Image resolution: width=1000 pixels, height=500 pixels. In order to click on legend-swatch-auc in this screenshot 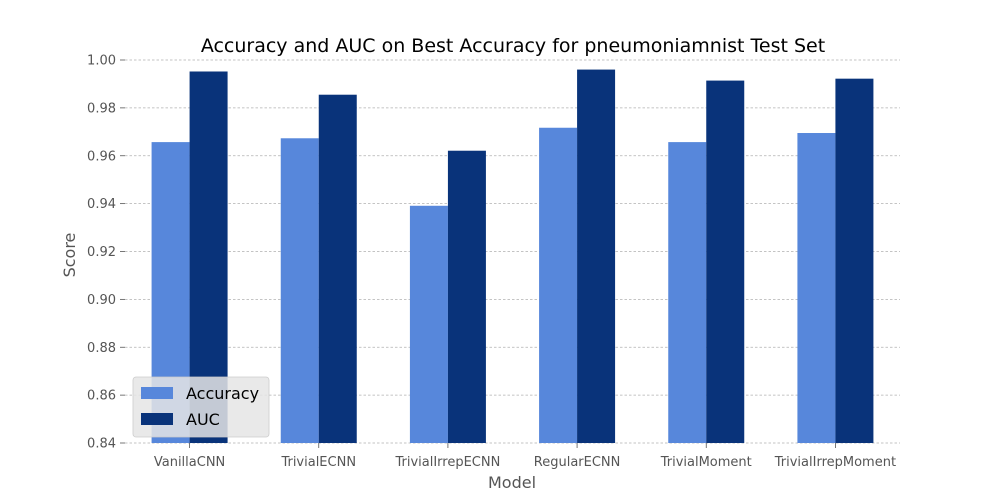, I will do `click(157, 419)`.